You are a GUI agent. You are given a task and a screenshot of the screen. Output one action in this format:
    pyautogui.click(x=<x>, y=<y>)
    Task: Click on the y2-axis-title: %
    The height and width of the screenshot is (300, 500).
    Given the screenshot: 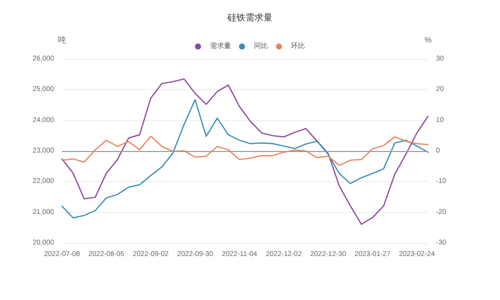 What is the action you would take?
    pyautogui.click(x=428, y=40)
    